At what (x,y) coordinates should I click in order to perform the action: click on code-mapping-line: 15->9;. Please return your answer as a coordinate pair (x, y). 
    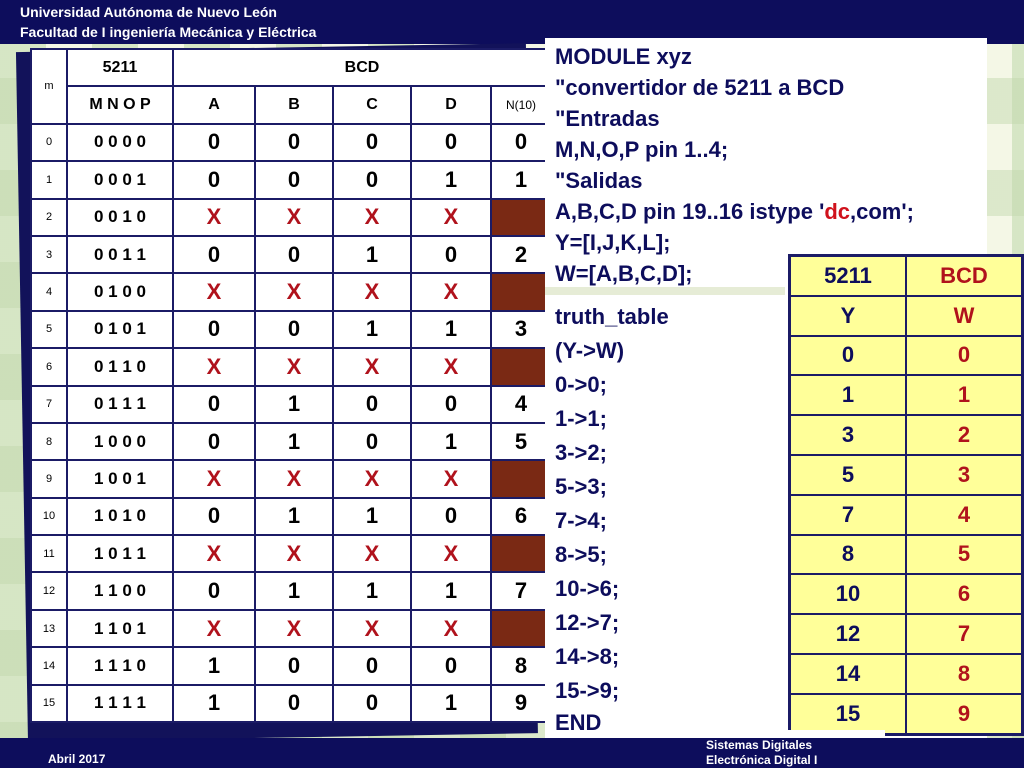
    Looking at the image, I should click on (587, 690).